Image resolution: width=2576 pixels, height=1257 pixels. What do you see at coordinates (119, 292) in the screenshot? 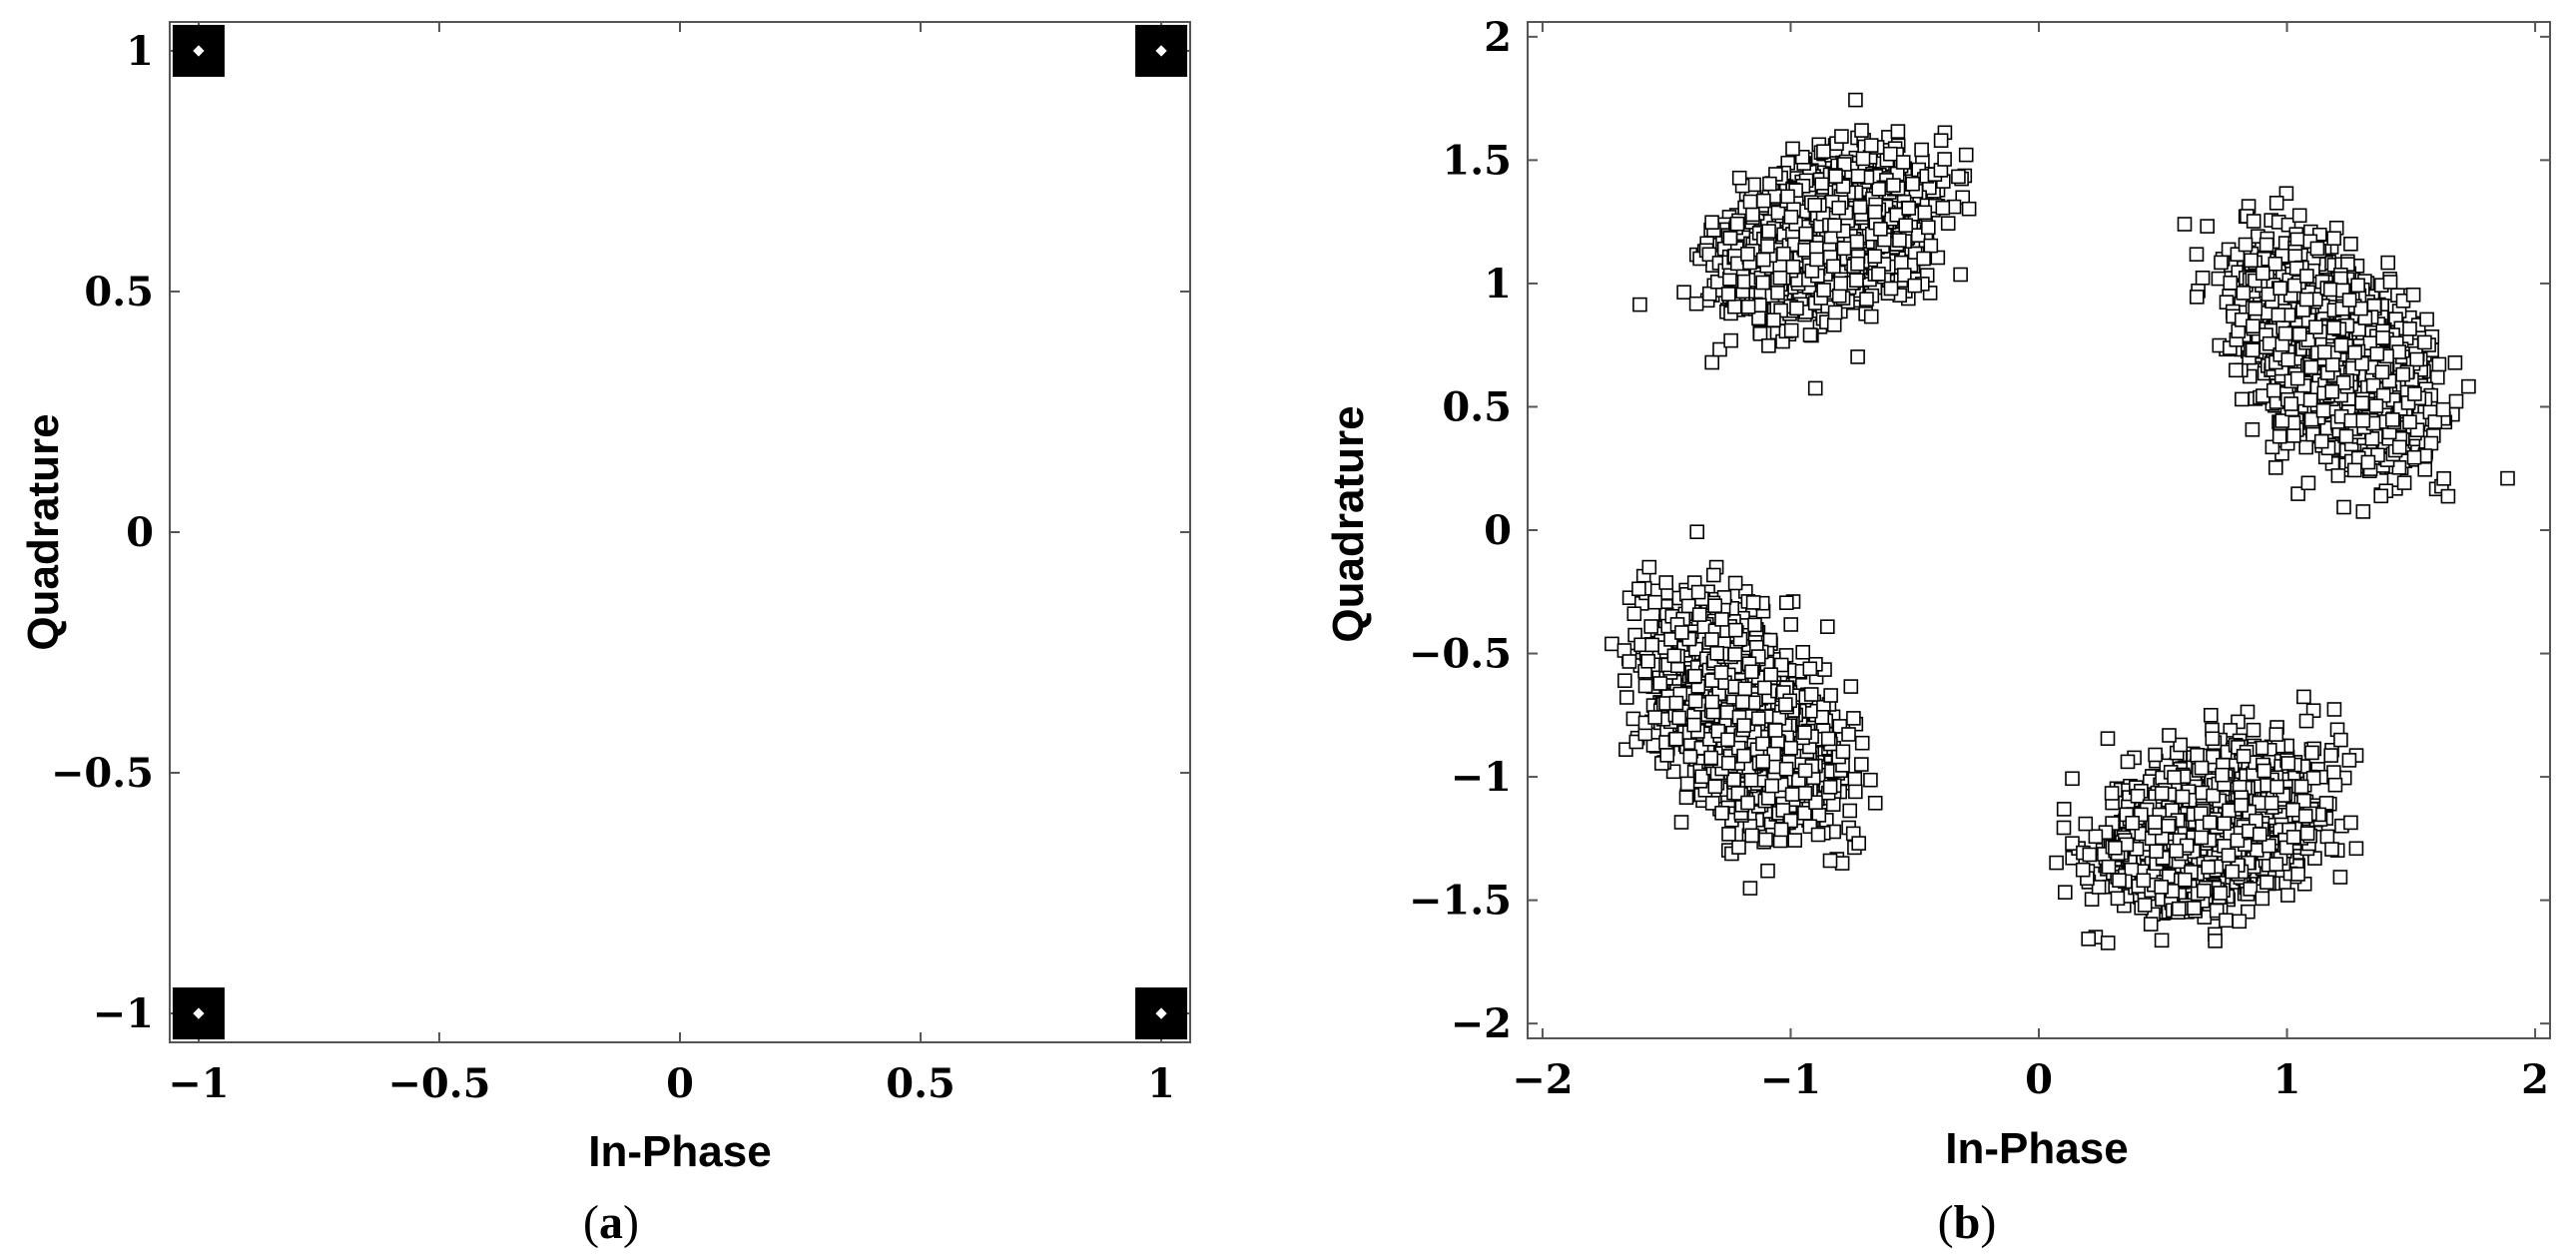
I see `panel-a-y-tick-label: 0.5` at bounding box center [119, 292].